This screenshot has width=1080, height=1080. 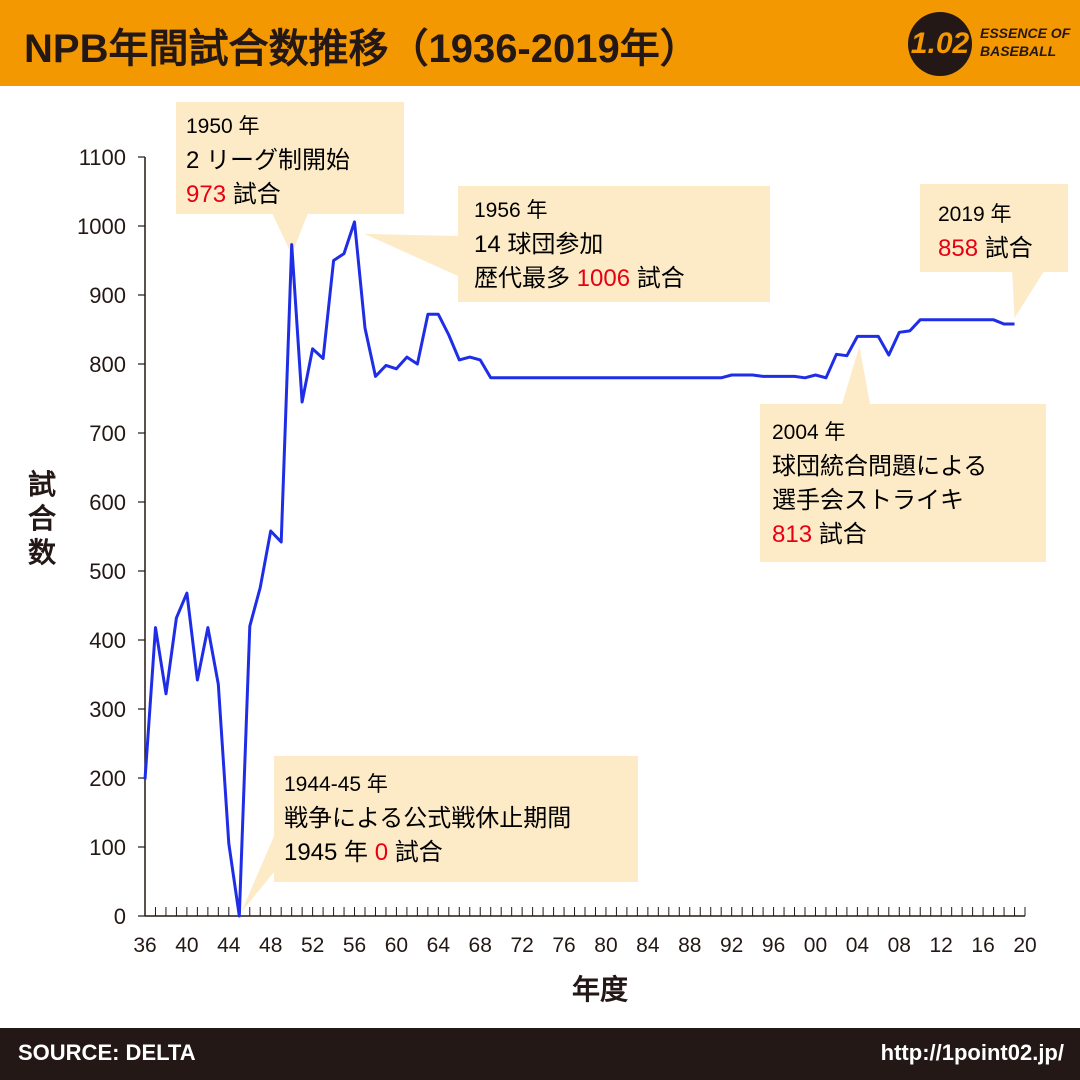 What do you see at coordinates (603, 278) in the screenshot?
I see `annotation-1956-value: 1006` at bounding box center [603, 278].